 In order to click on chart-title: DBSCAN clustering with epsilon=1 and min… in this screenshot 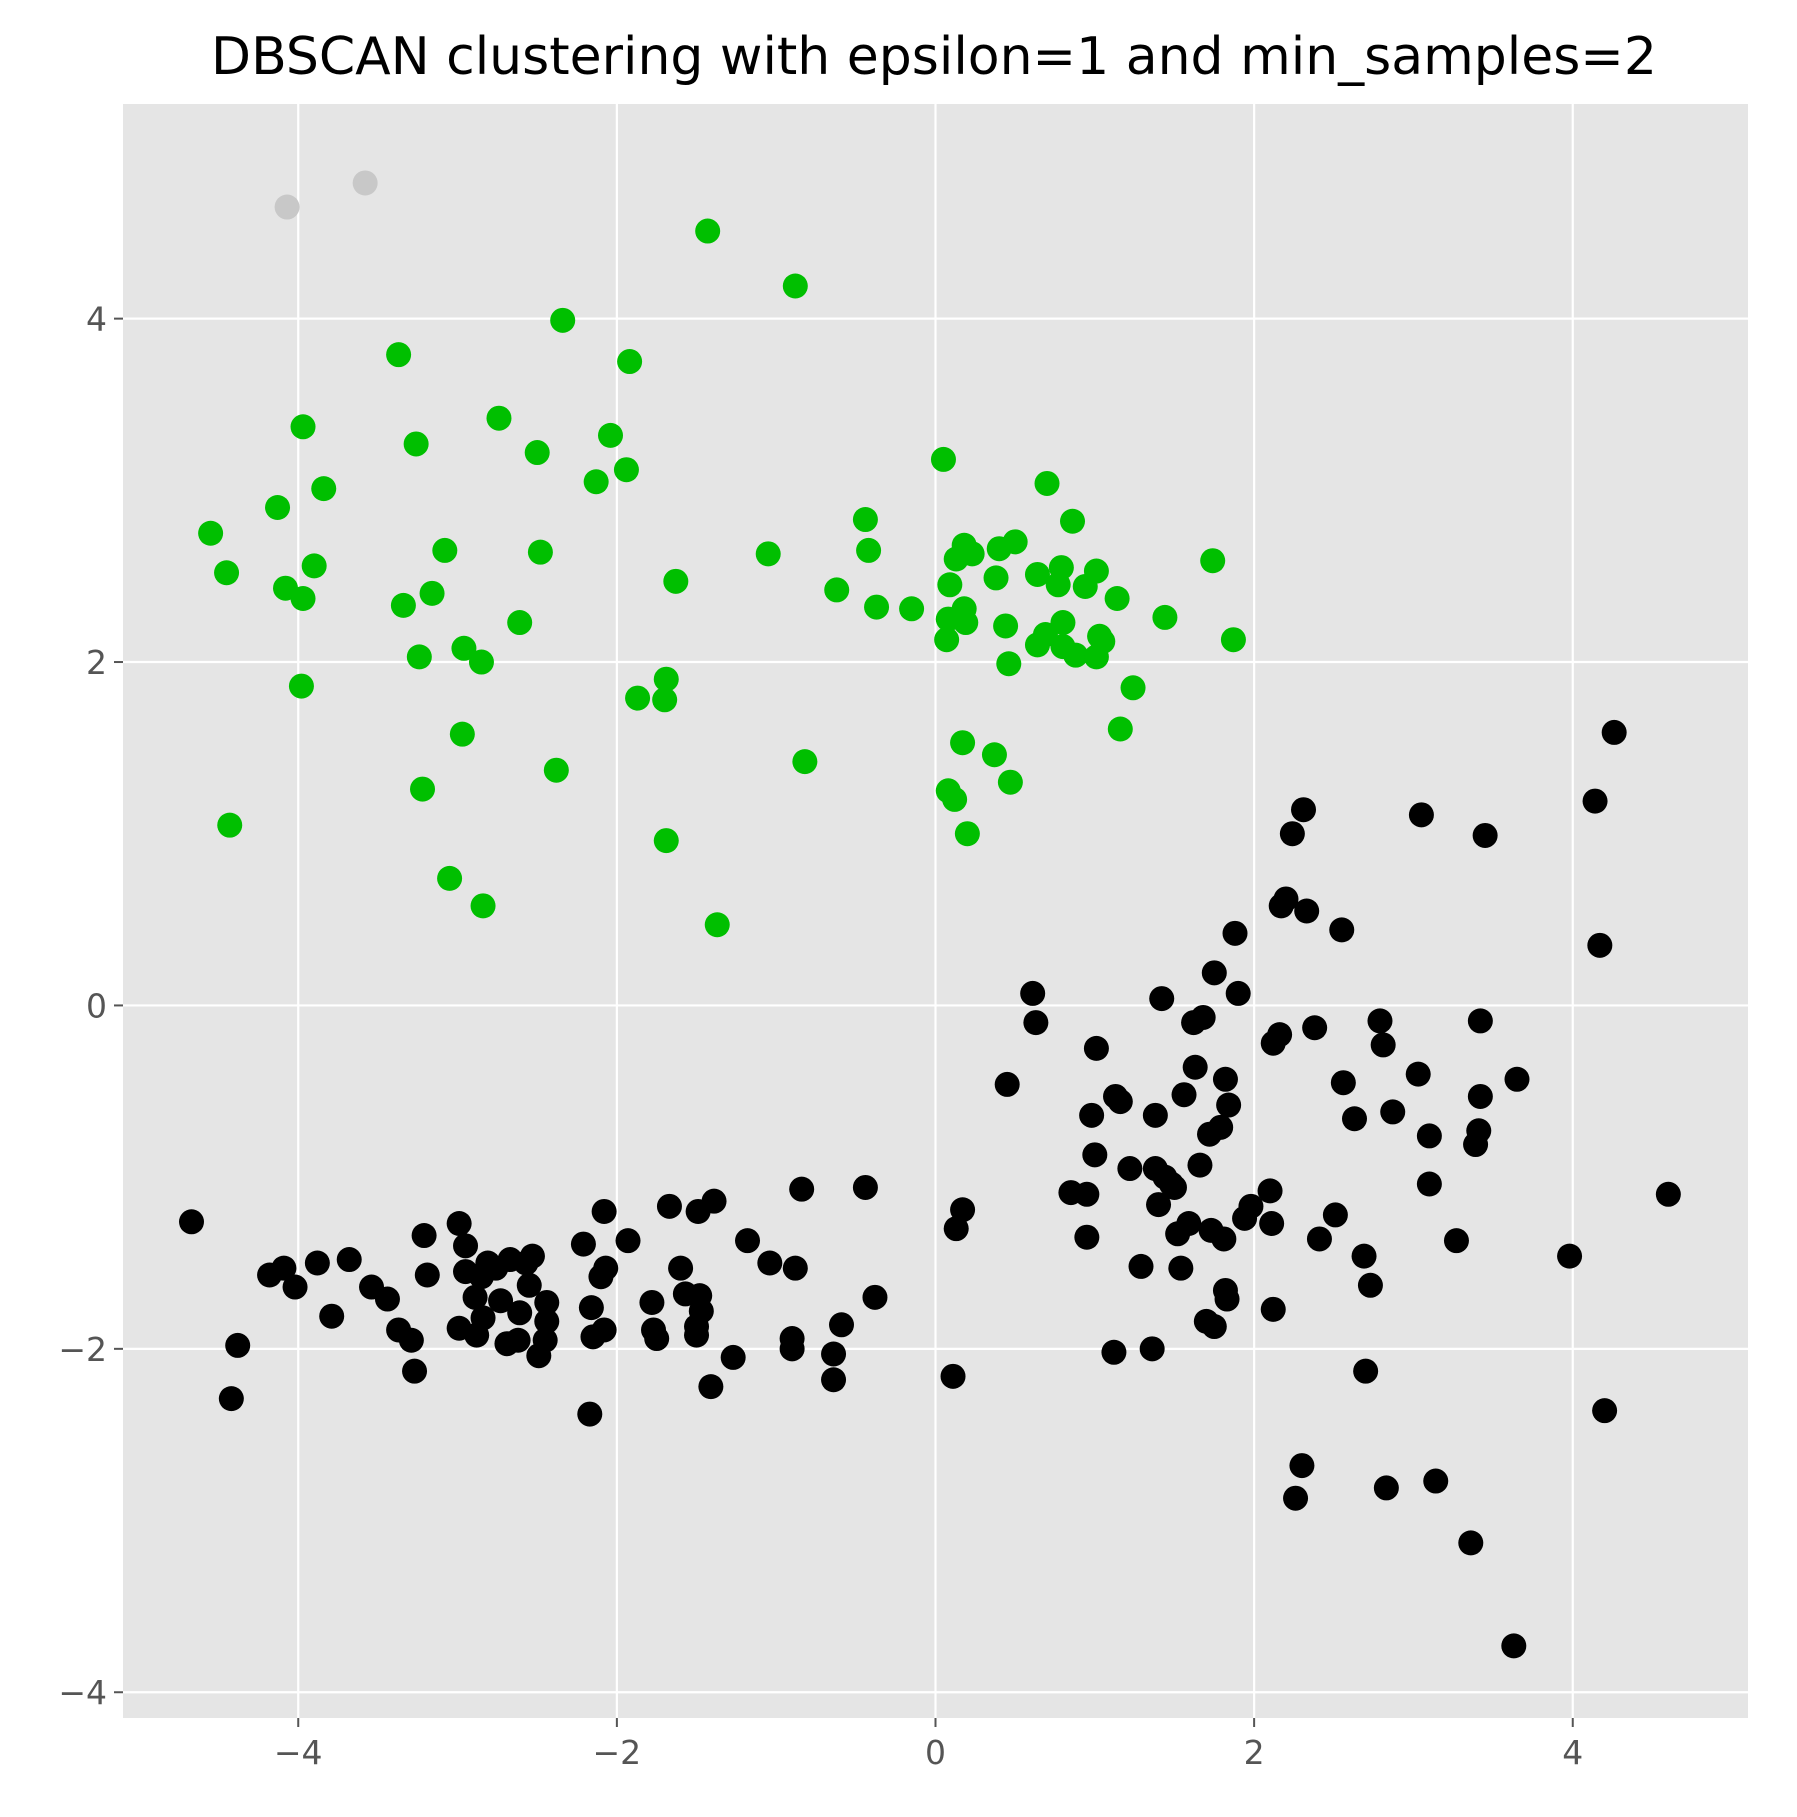, I will do `click(934, 57)`.